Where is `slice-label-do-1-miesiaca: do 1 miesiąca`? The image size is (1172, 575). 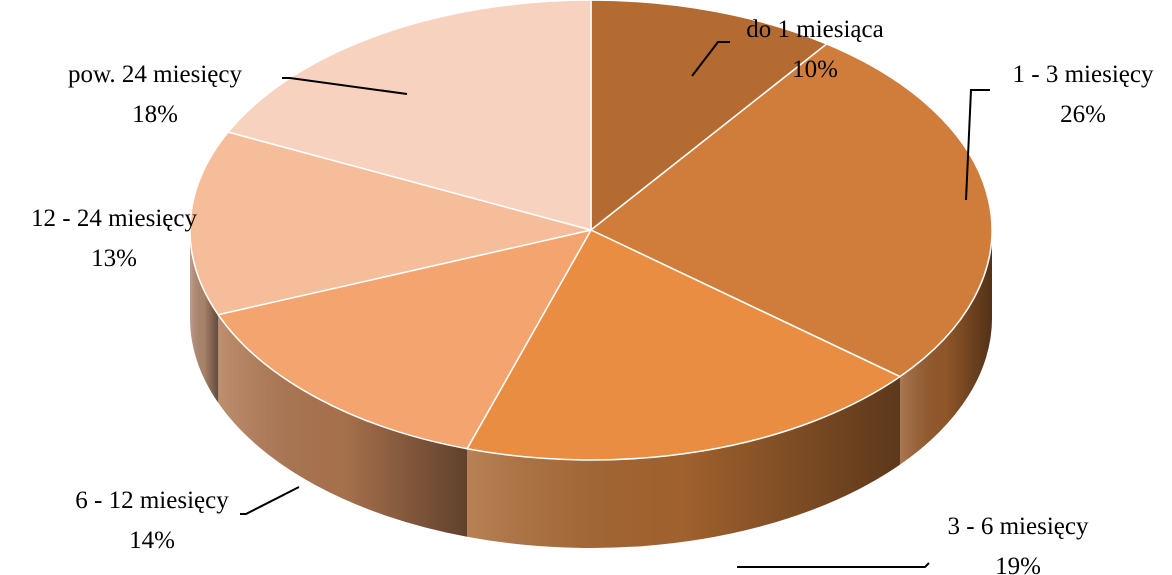
slice-label-do-1-miesiaca: do 1 miesiąca is located at coordinates (814, 29).